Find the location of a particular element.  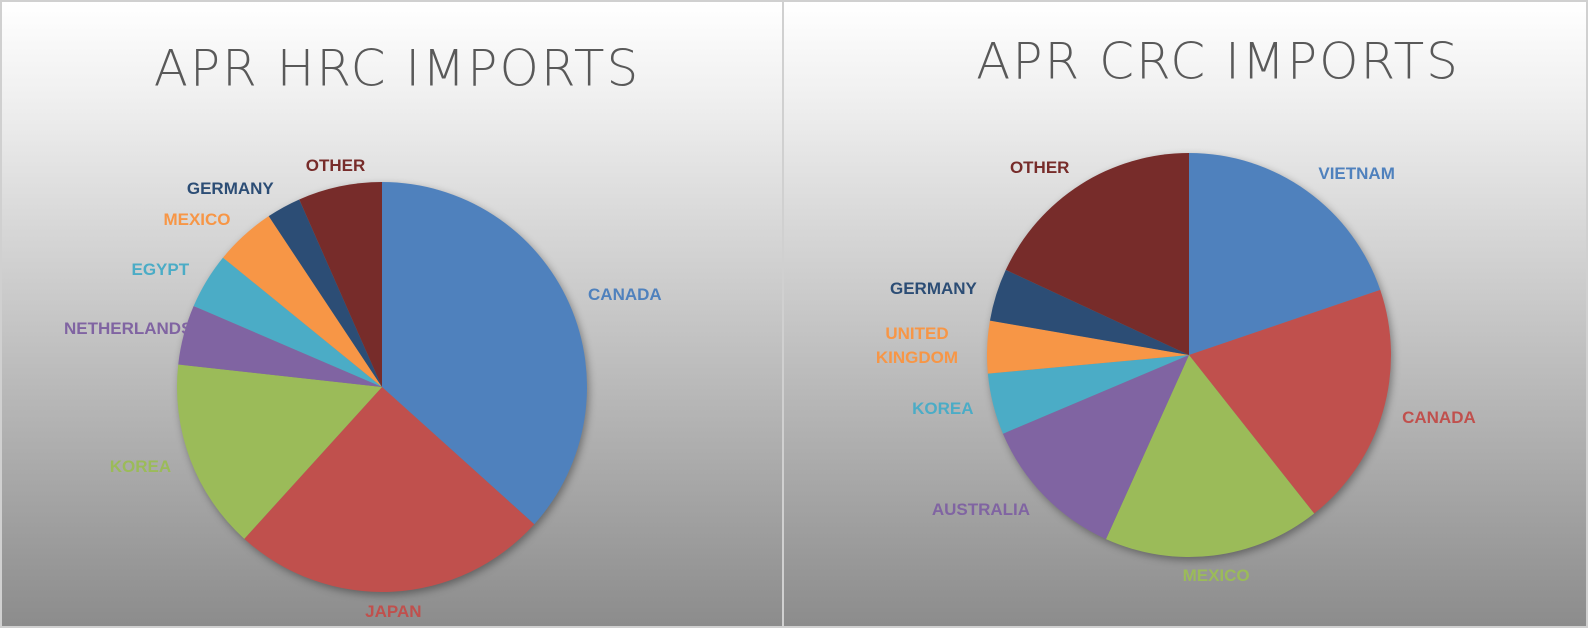

chart-title: APR CRC IMPORTS is located at coordinates (1218, 62).